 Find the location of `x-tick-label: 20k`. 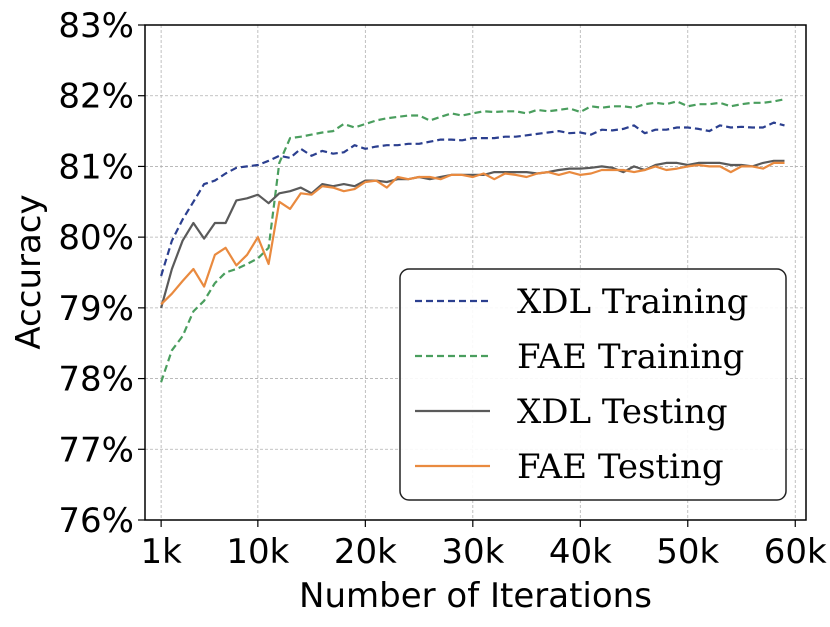

x-tick-label: 20k is located at coordinates (365, 552).